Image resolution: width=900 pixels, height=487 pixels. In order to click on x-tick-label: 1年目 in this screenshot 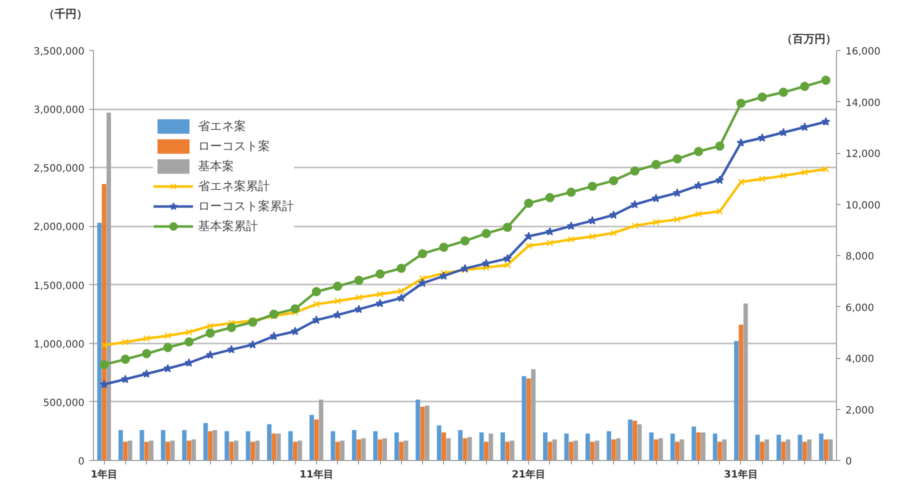, I will do `click(104, 474)`.